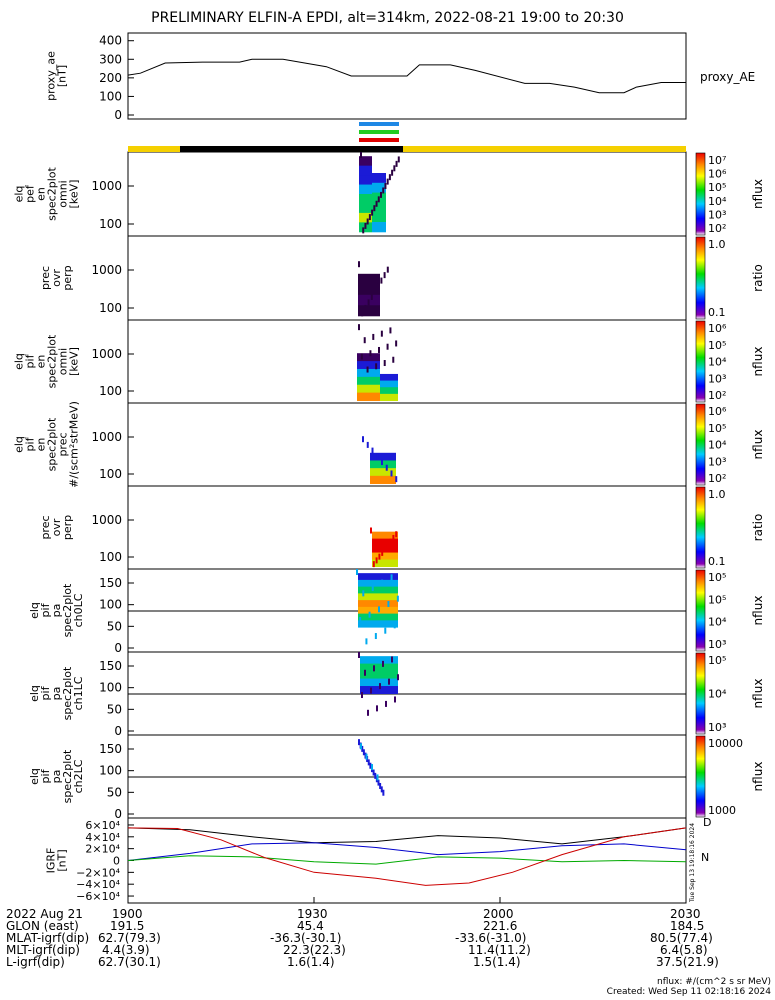 This screenshot has height=1000, width=775. Describe the element at coordinates (722, 810) in the screenshot. I see `colorbar-tick-label: 1000` at that location.